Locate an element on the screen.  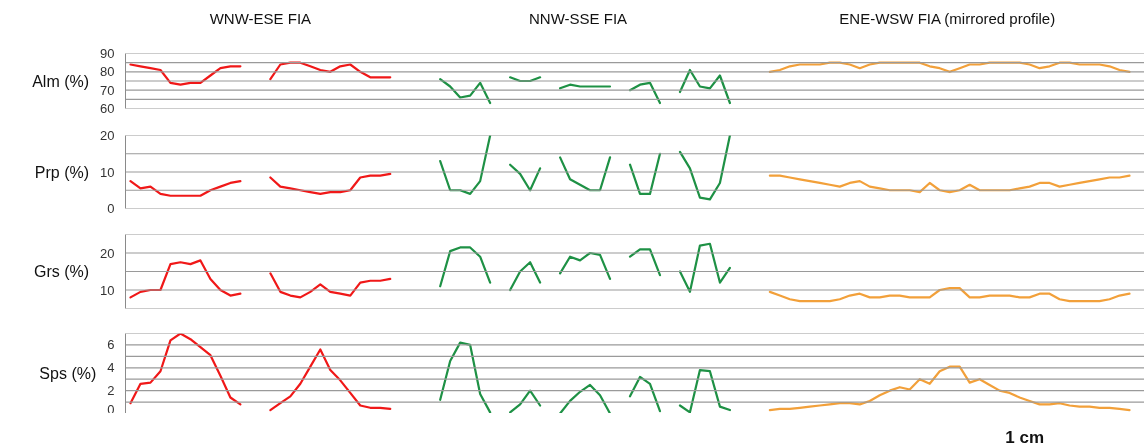
text: 1 cm is located at coordinates (1024, 437).